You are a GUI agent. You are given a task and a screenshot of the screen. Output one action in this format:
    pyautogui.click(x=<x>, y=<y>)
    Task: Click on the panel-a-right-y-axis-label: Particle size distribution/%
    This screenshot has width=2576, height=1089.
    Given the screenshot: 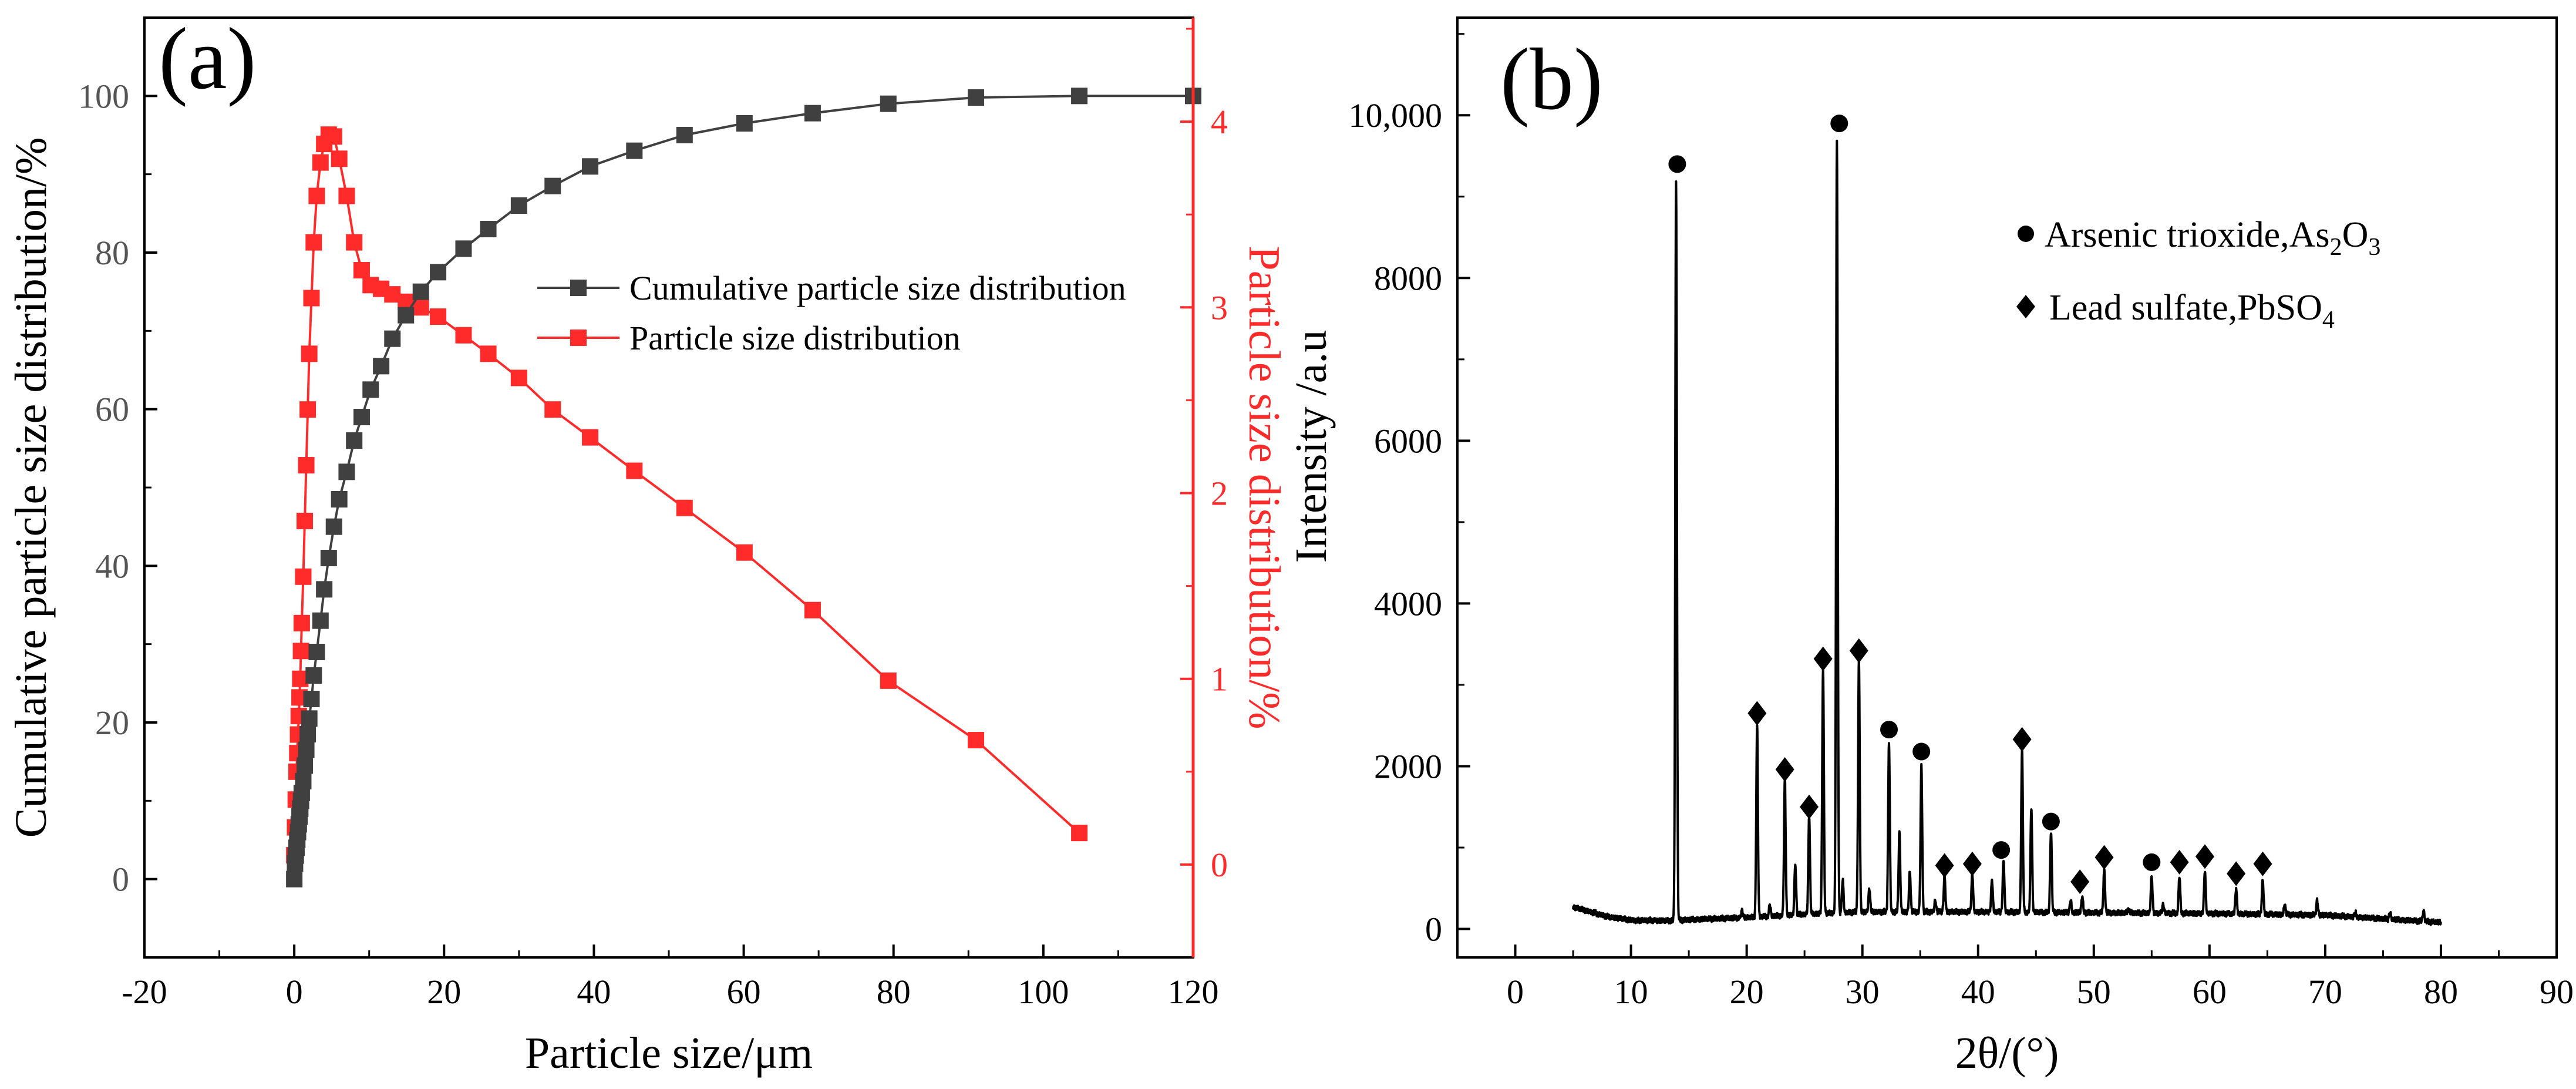 What is the action you would take?
    pyautogui.click(x=1265, y=487)
    